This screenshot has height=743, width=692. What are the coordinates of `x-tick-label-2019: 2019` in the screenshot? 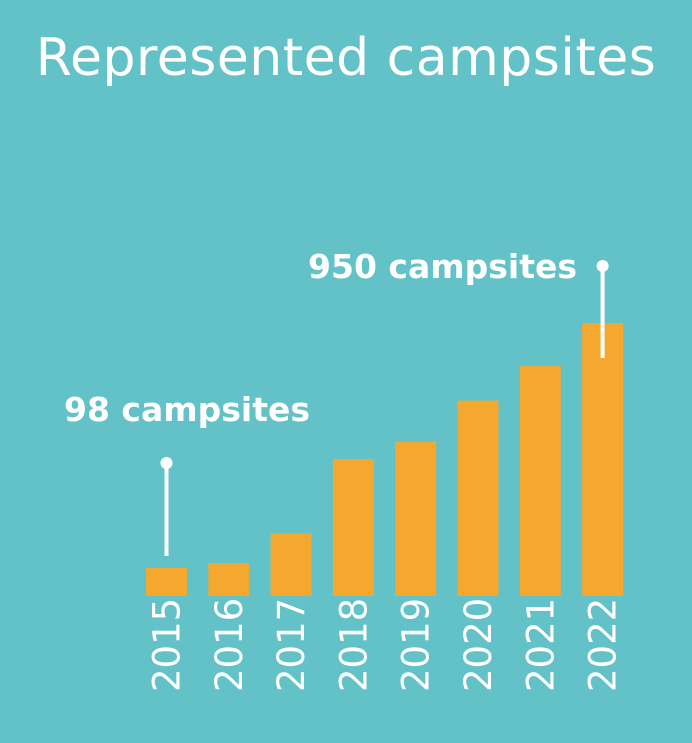 It's located at (416, 645).